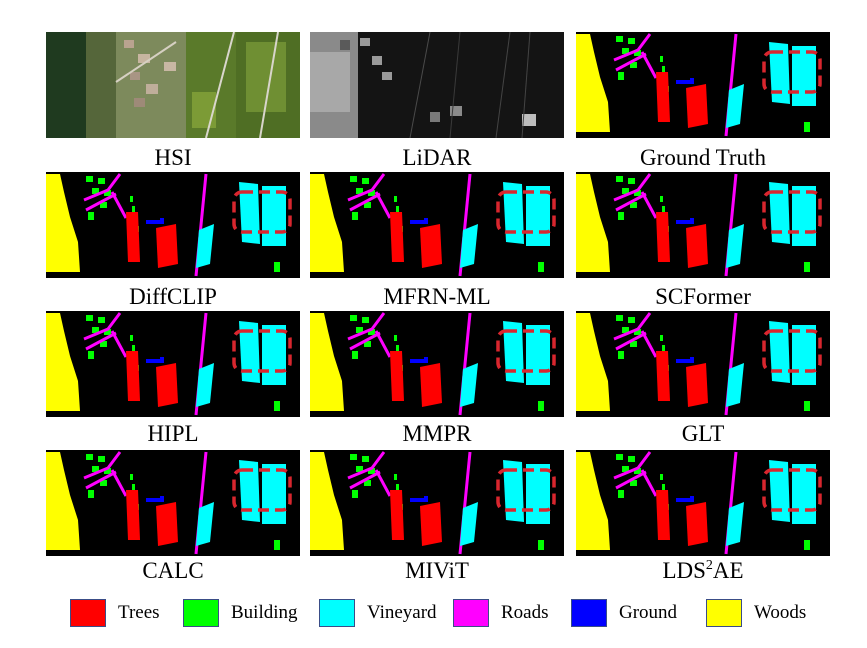 The image size is (867, 648). I want to click on panel-glt, so click(703, 364).